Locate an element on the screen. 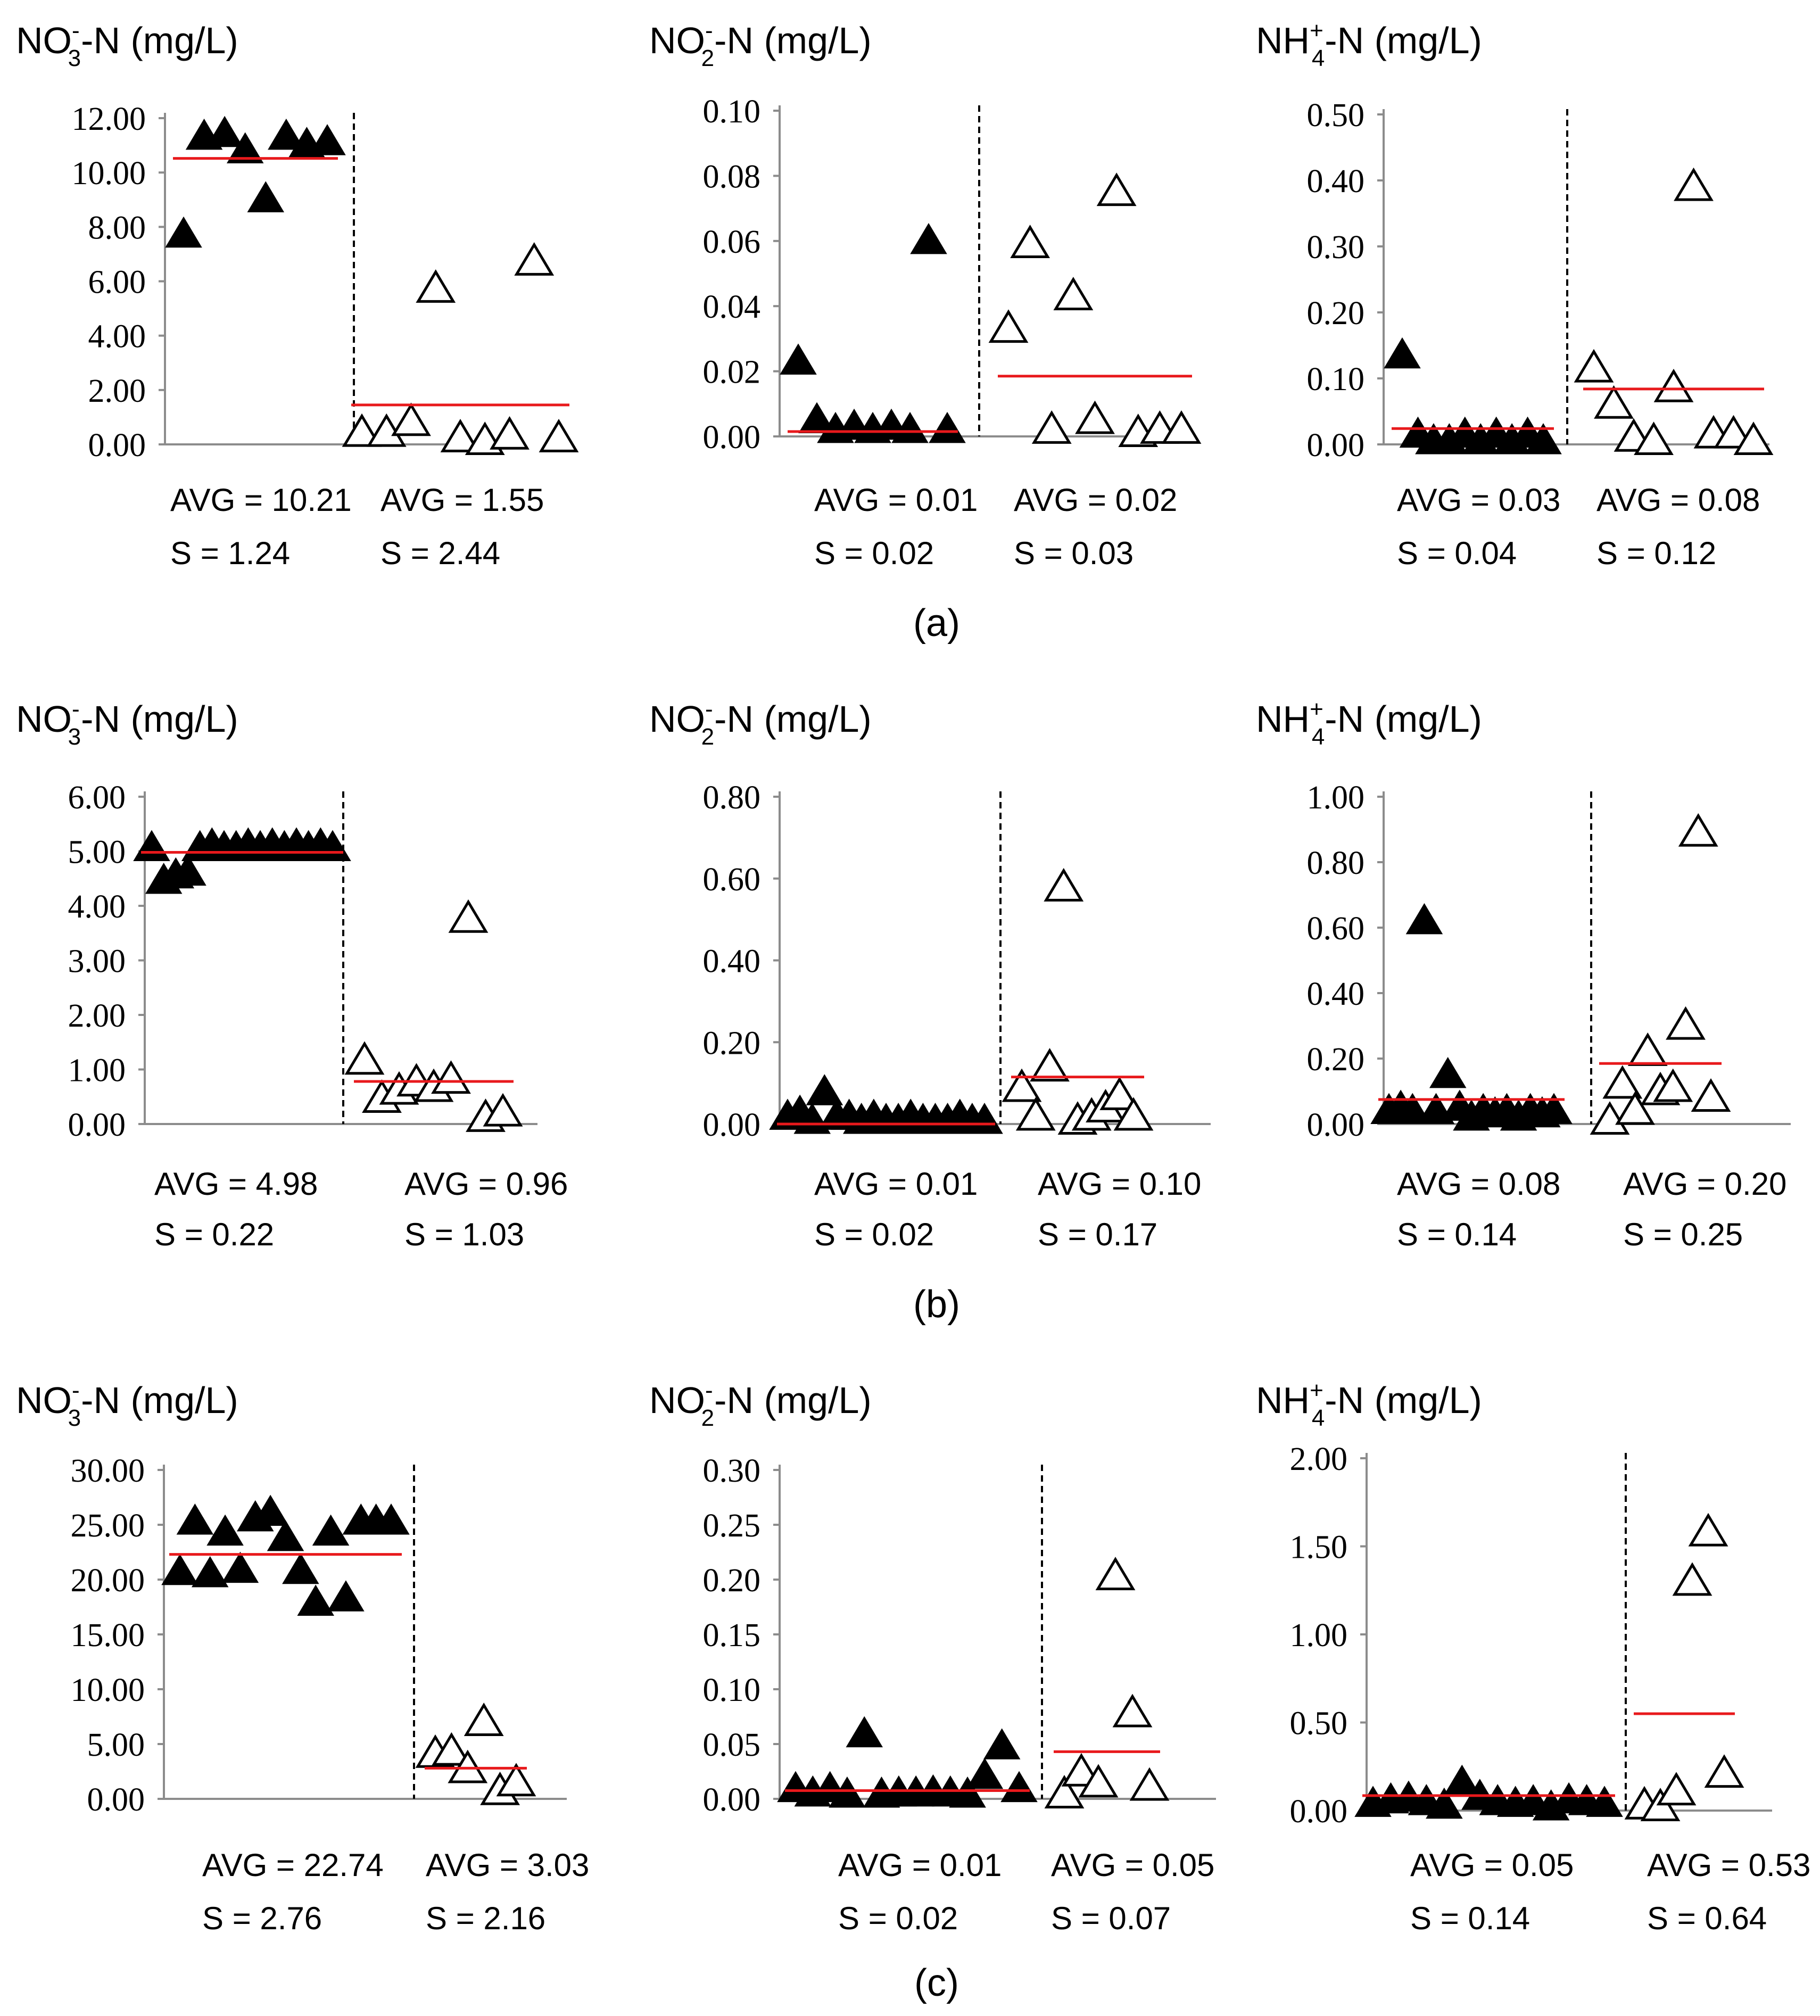  y-tick-label: 5.00 is located at coordinates (116, 1745).